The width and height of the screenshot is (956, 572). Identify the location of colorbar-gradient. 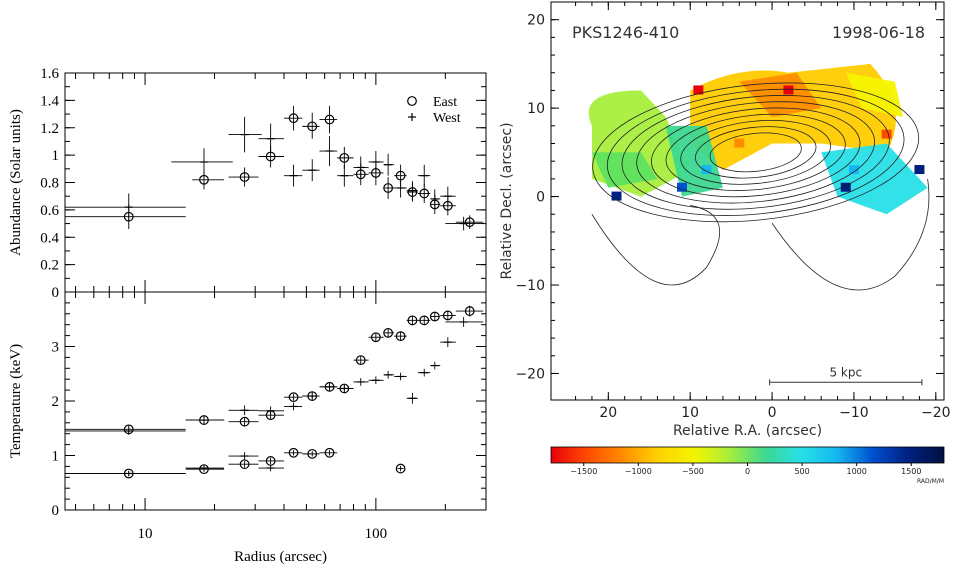
(747, 455).